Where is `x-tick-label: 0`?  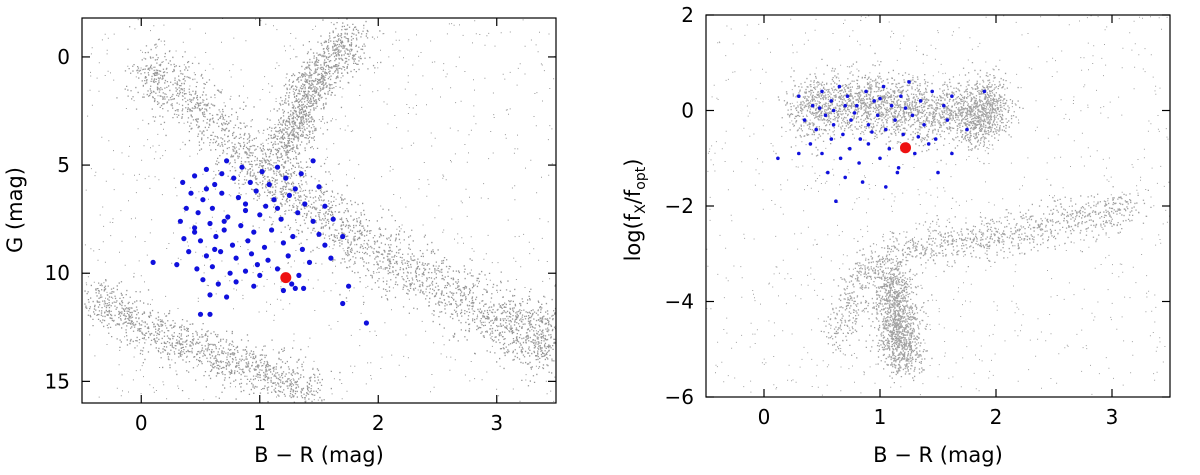 x-tick-label: 0 is located at coordinates (141, 423).